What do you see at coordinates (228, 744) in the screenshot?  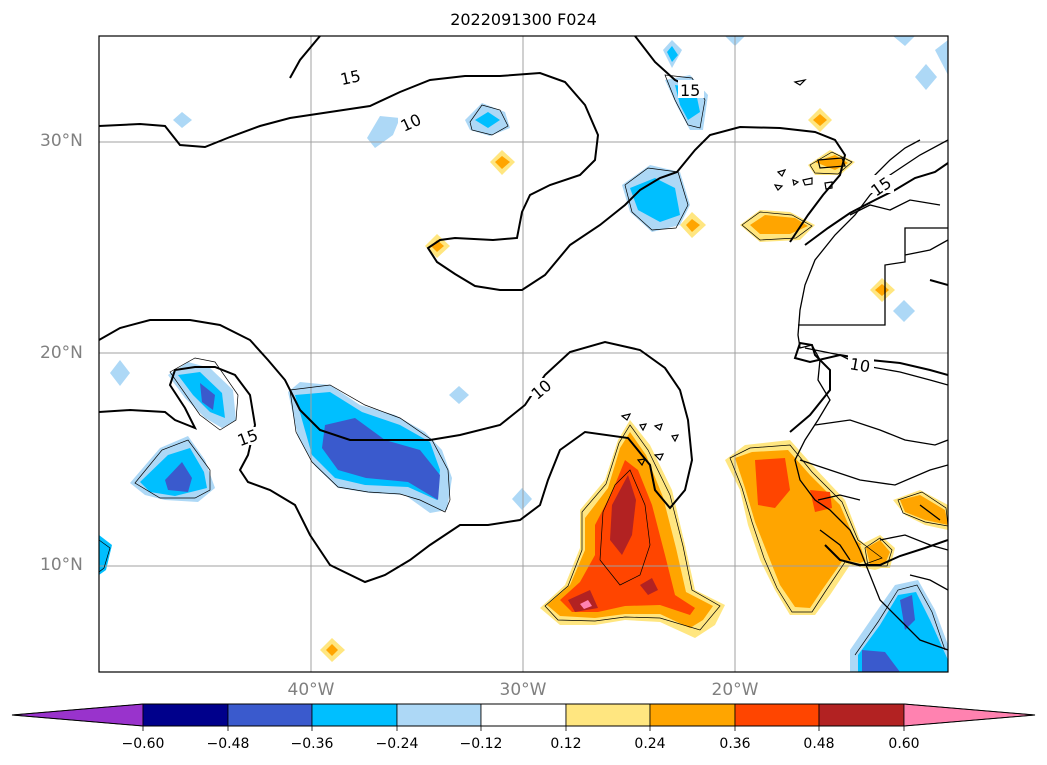 I see `colorbar-tick-label: −0.48` at bounding box center [228, 744].